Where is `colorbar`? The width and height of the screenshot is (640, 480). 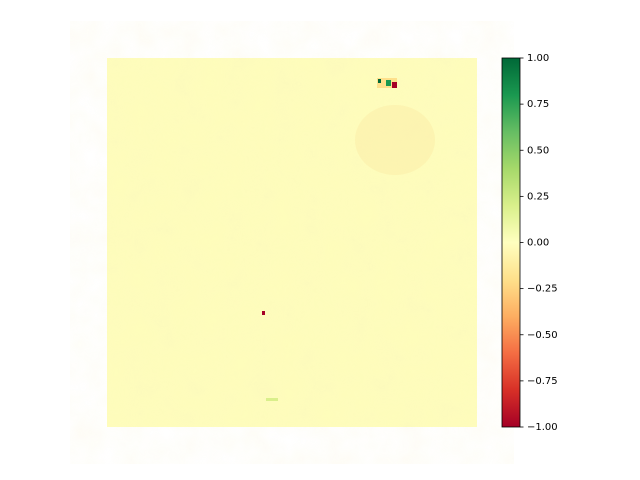
colorbar is located at coordinates (511, 242).